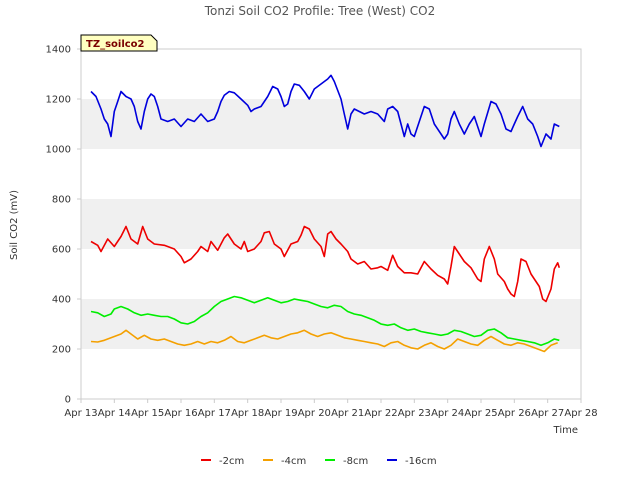 This screenshot has height=480, width=640. I want to click on legend: -2cm -4cm -8cm -16cm, so click(319, 461).